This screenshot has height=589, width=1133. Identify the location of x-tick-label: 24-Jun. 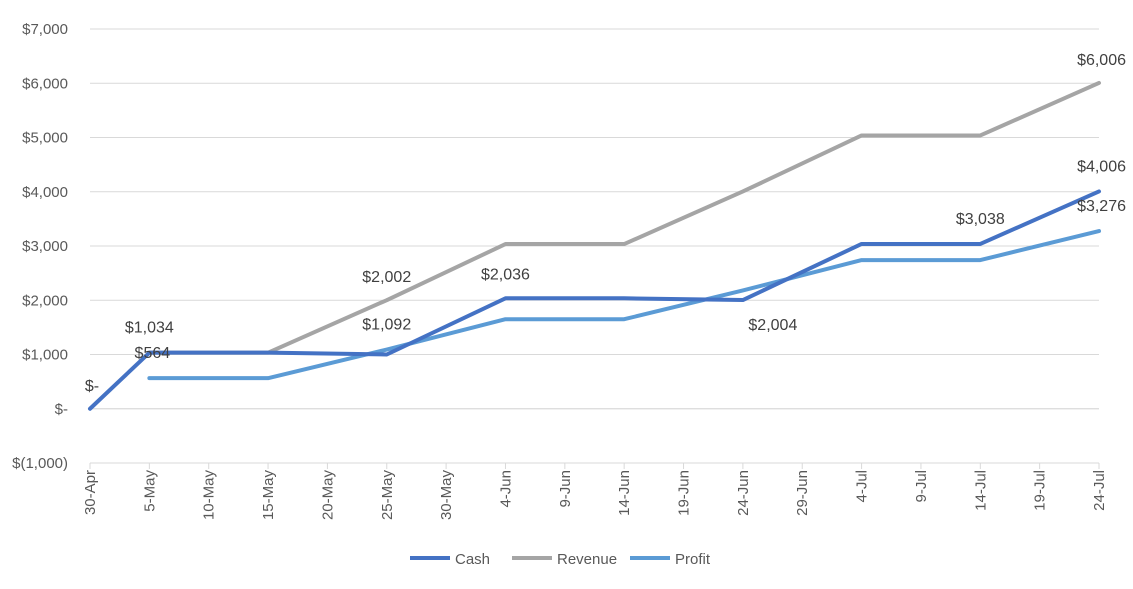
(743, 493).